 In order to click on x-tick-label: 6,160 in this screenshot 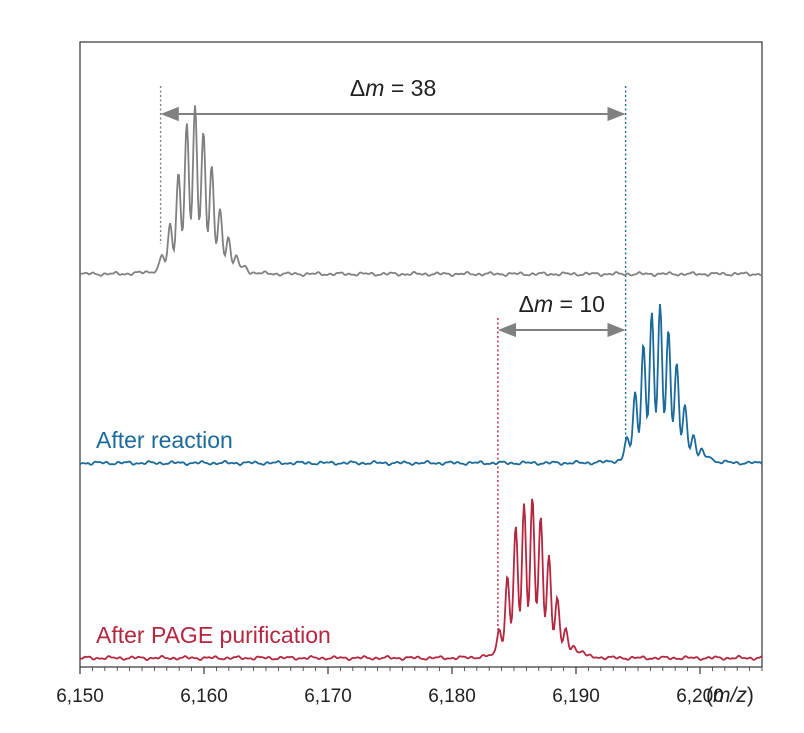, I will do `click(204, 696)`.